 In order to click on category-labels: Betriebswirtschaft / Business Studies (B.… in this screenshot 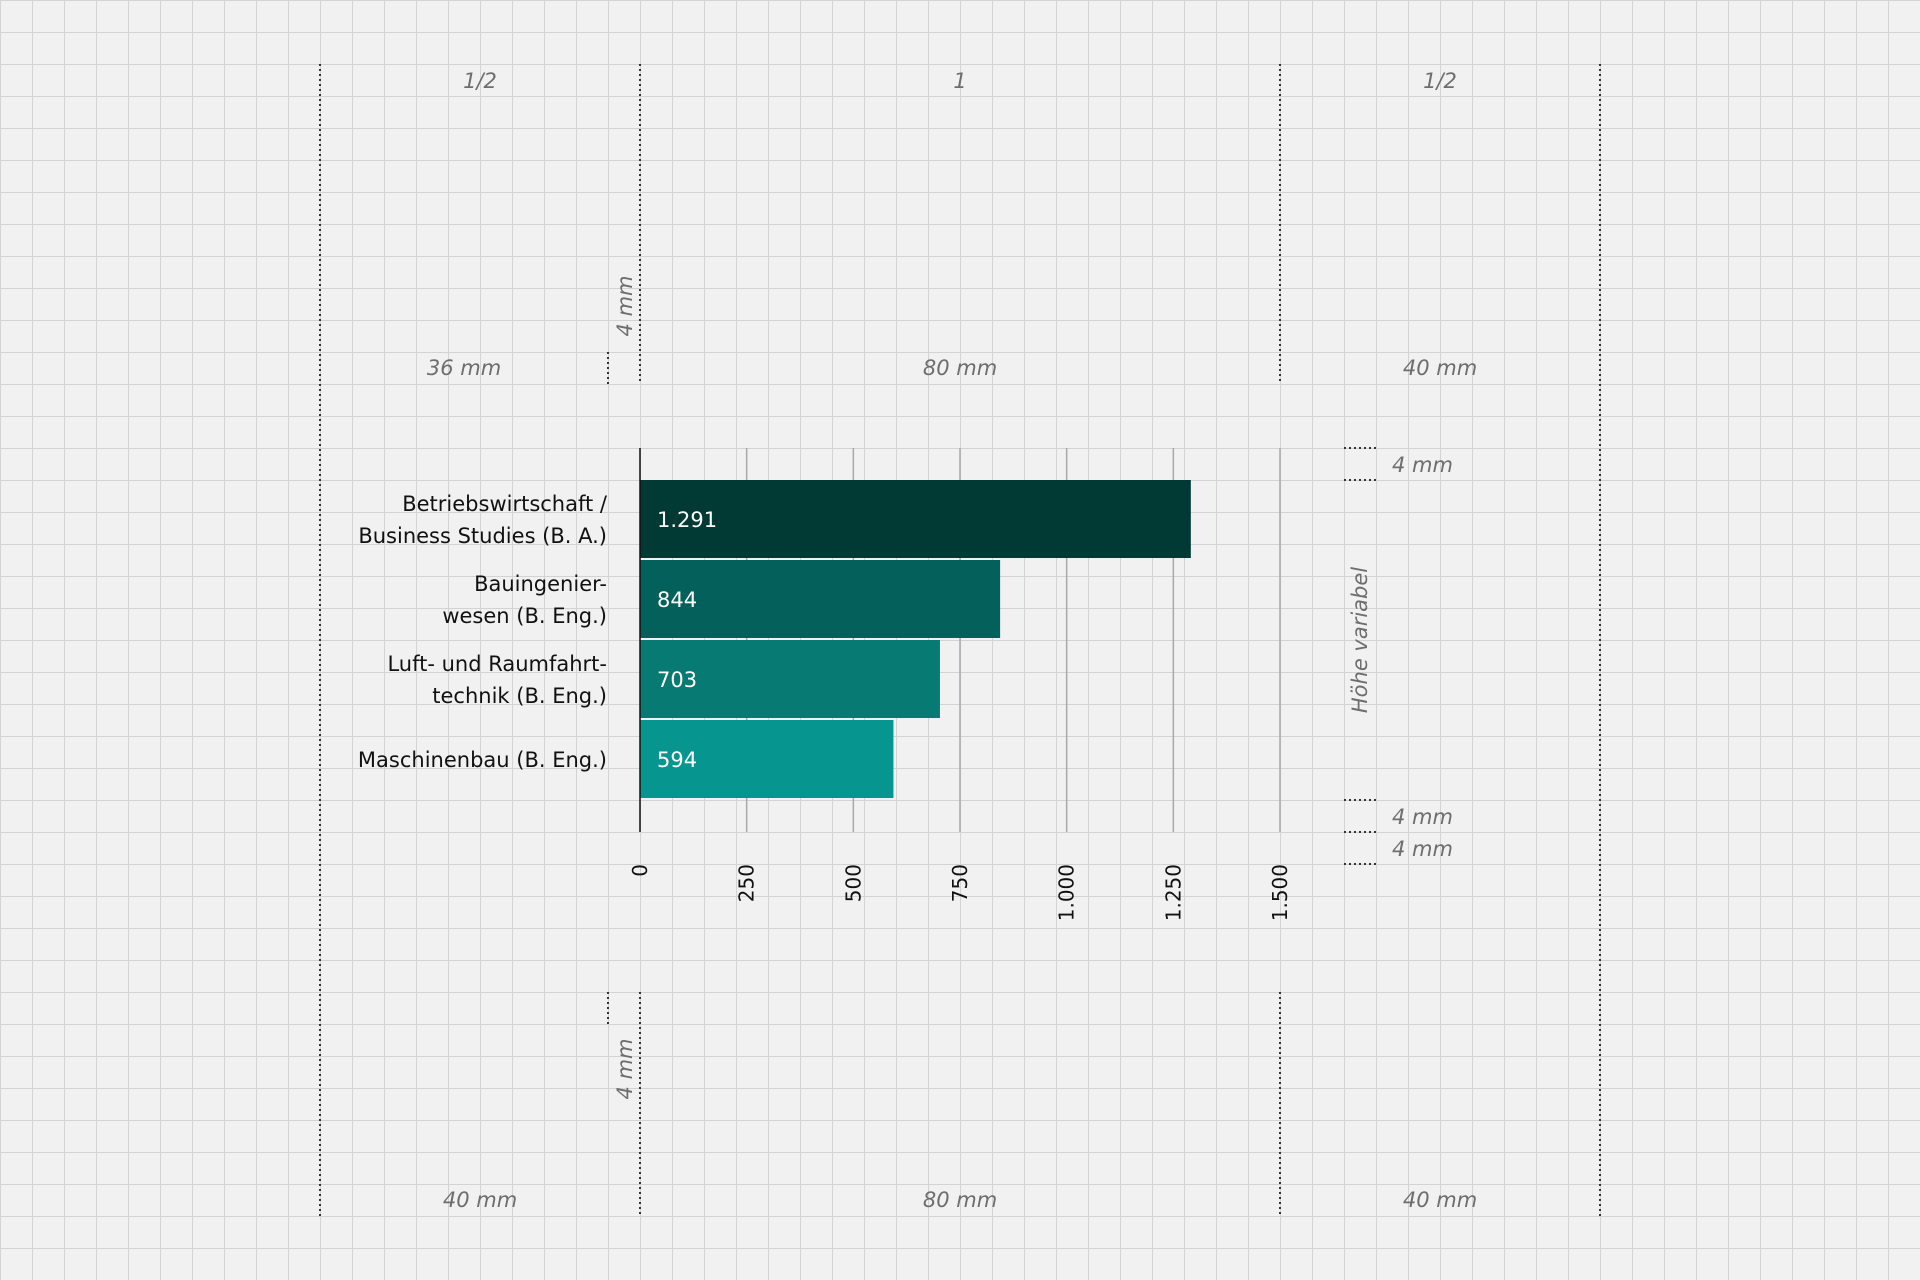, I will do `click(483, 632)`.